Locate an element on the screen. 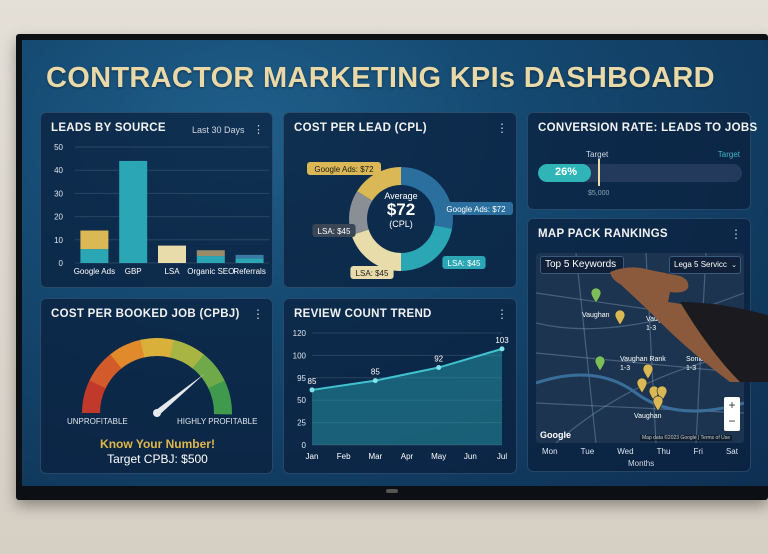 This screenshot has height=554, width=768. gauge-left-label: UNPROFITABLE is located at coordinates (97, 421).